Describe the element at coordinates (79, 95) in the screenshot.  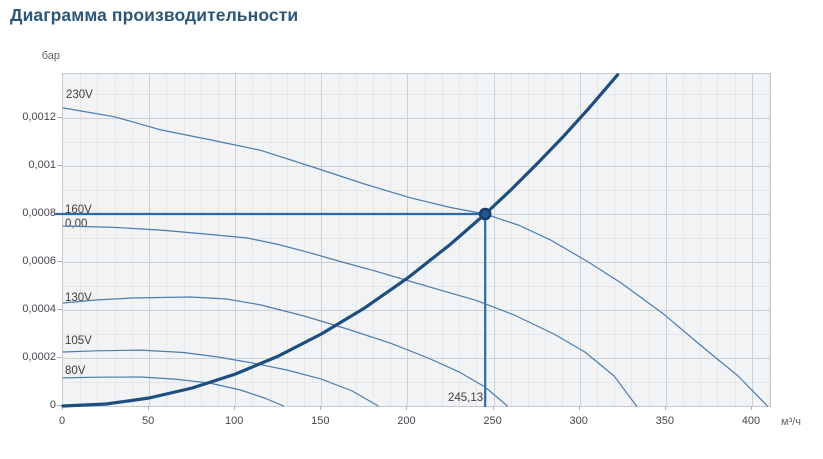
I see `fan-curve-230v-label: 230V` at that location.